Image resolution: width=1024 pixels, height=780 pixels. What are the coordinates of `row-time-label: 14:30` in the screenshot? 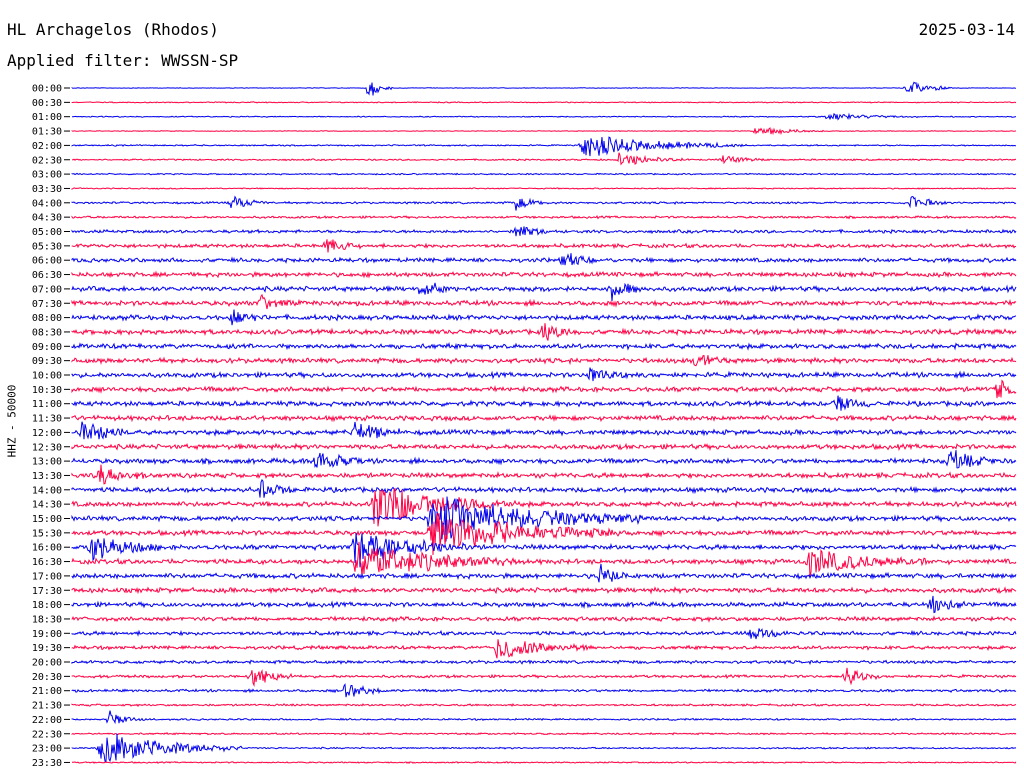 It's located at (47, 505).